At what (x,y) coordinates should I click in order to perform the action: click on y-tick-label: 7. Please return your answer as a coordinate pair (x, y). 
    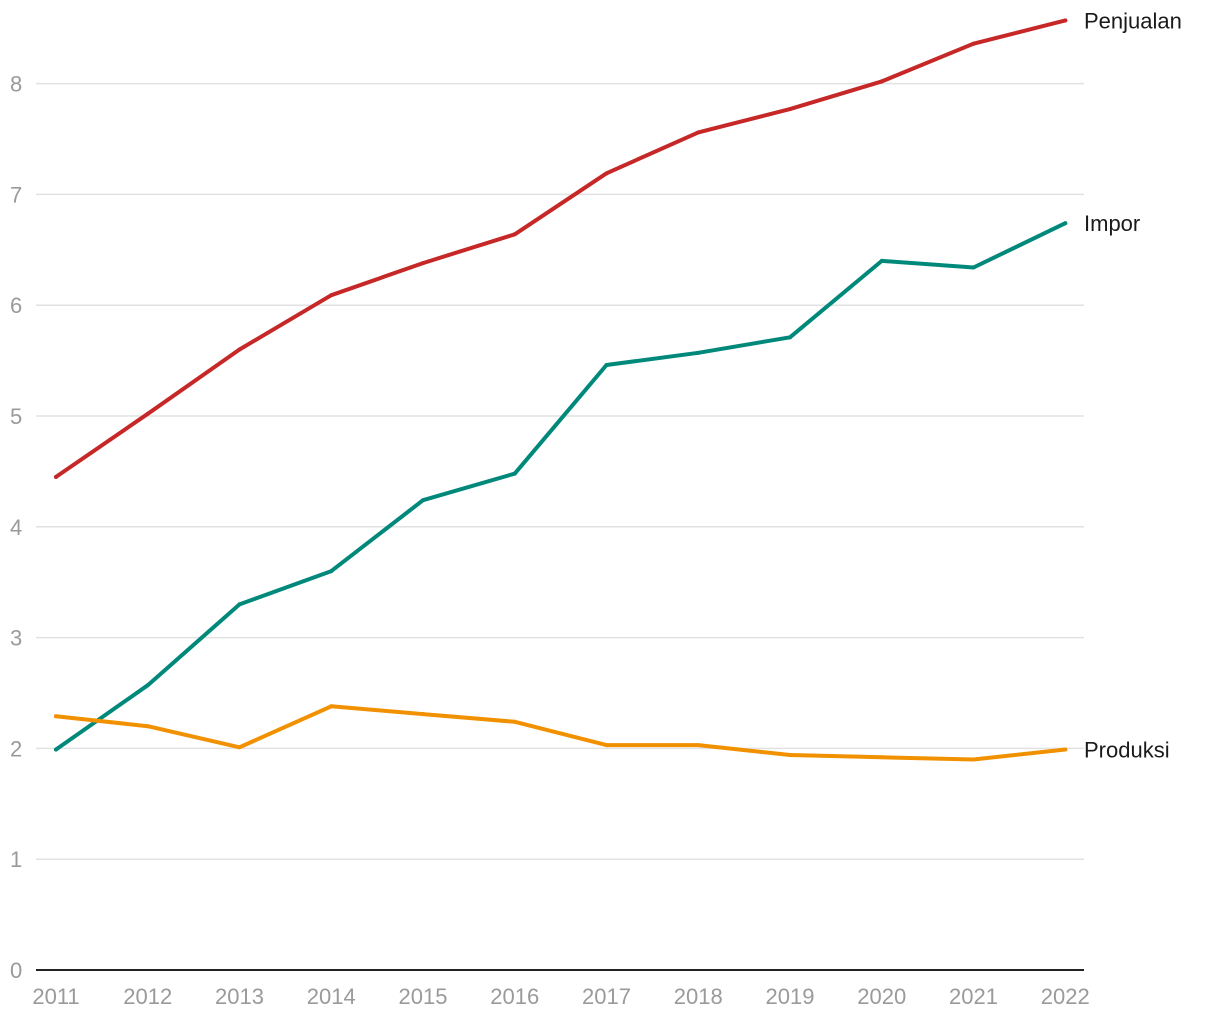
    Looking at the image, I should click on (16, 194).